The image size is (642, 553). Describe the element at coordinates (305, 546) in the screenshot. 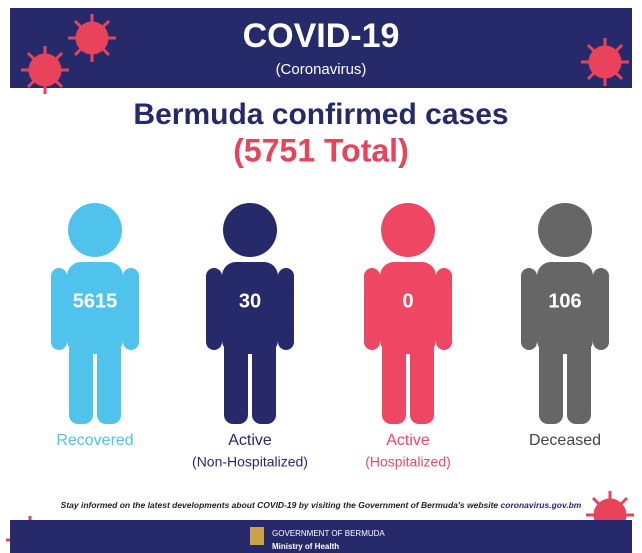

I see `footer-ministry: Ministry of Health` at that location.